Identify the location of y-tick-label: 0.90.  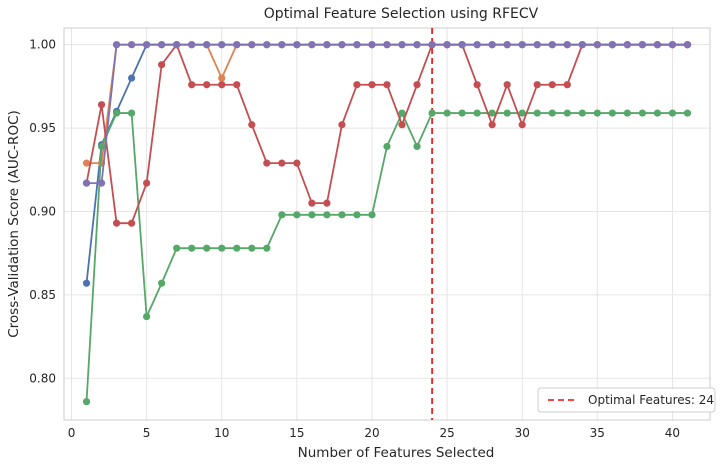
(42, 211).